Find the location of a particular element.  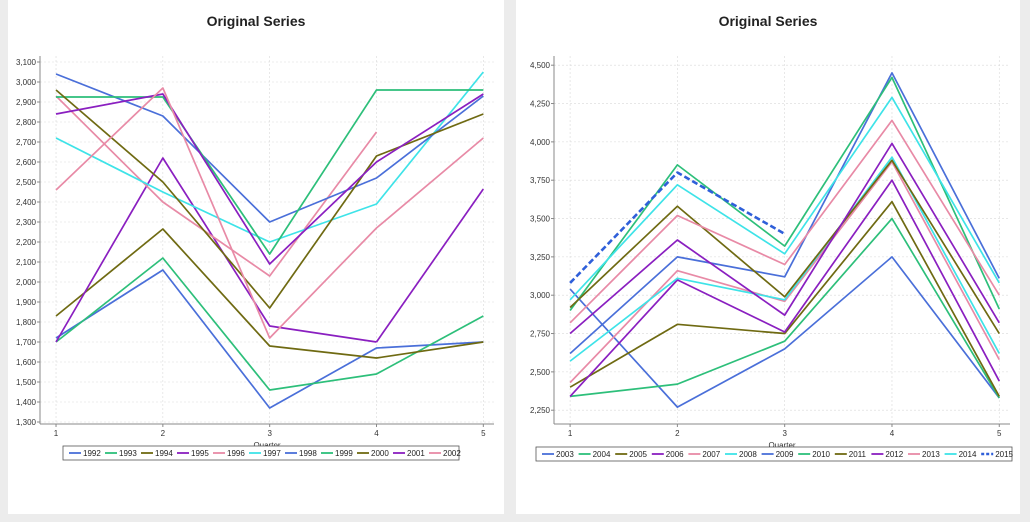

series-line-1994 is located at coordinates (269, 293).